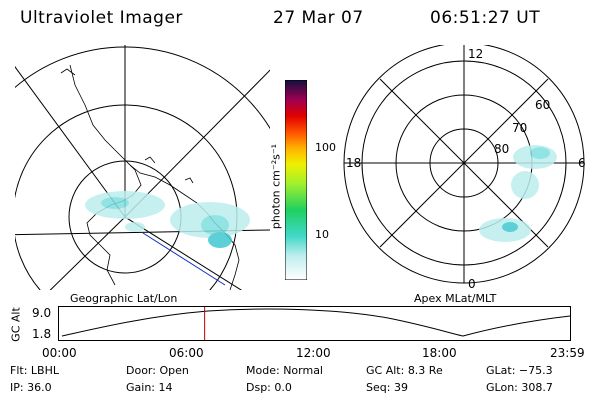 The image size is (600, 400). What do you see at coordinates (519, 370) in the screenshot?
I see `glat-field: GLat: −75.3` at bounding box center [519, 370].